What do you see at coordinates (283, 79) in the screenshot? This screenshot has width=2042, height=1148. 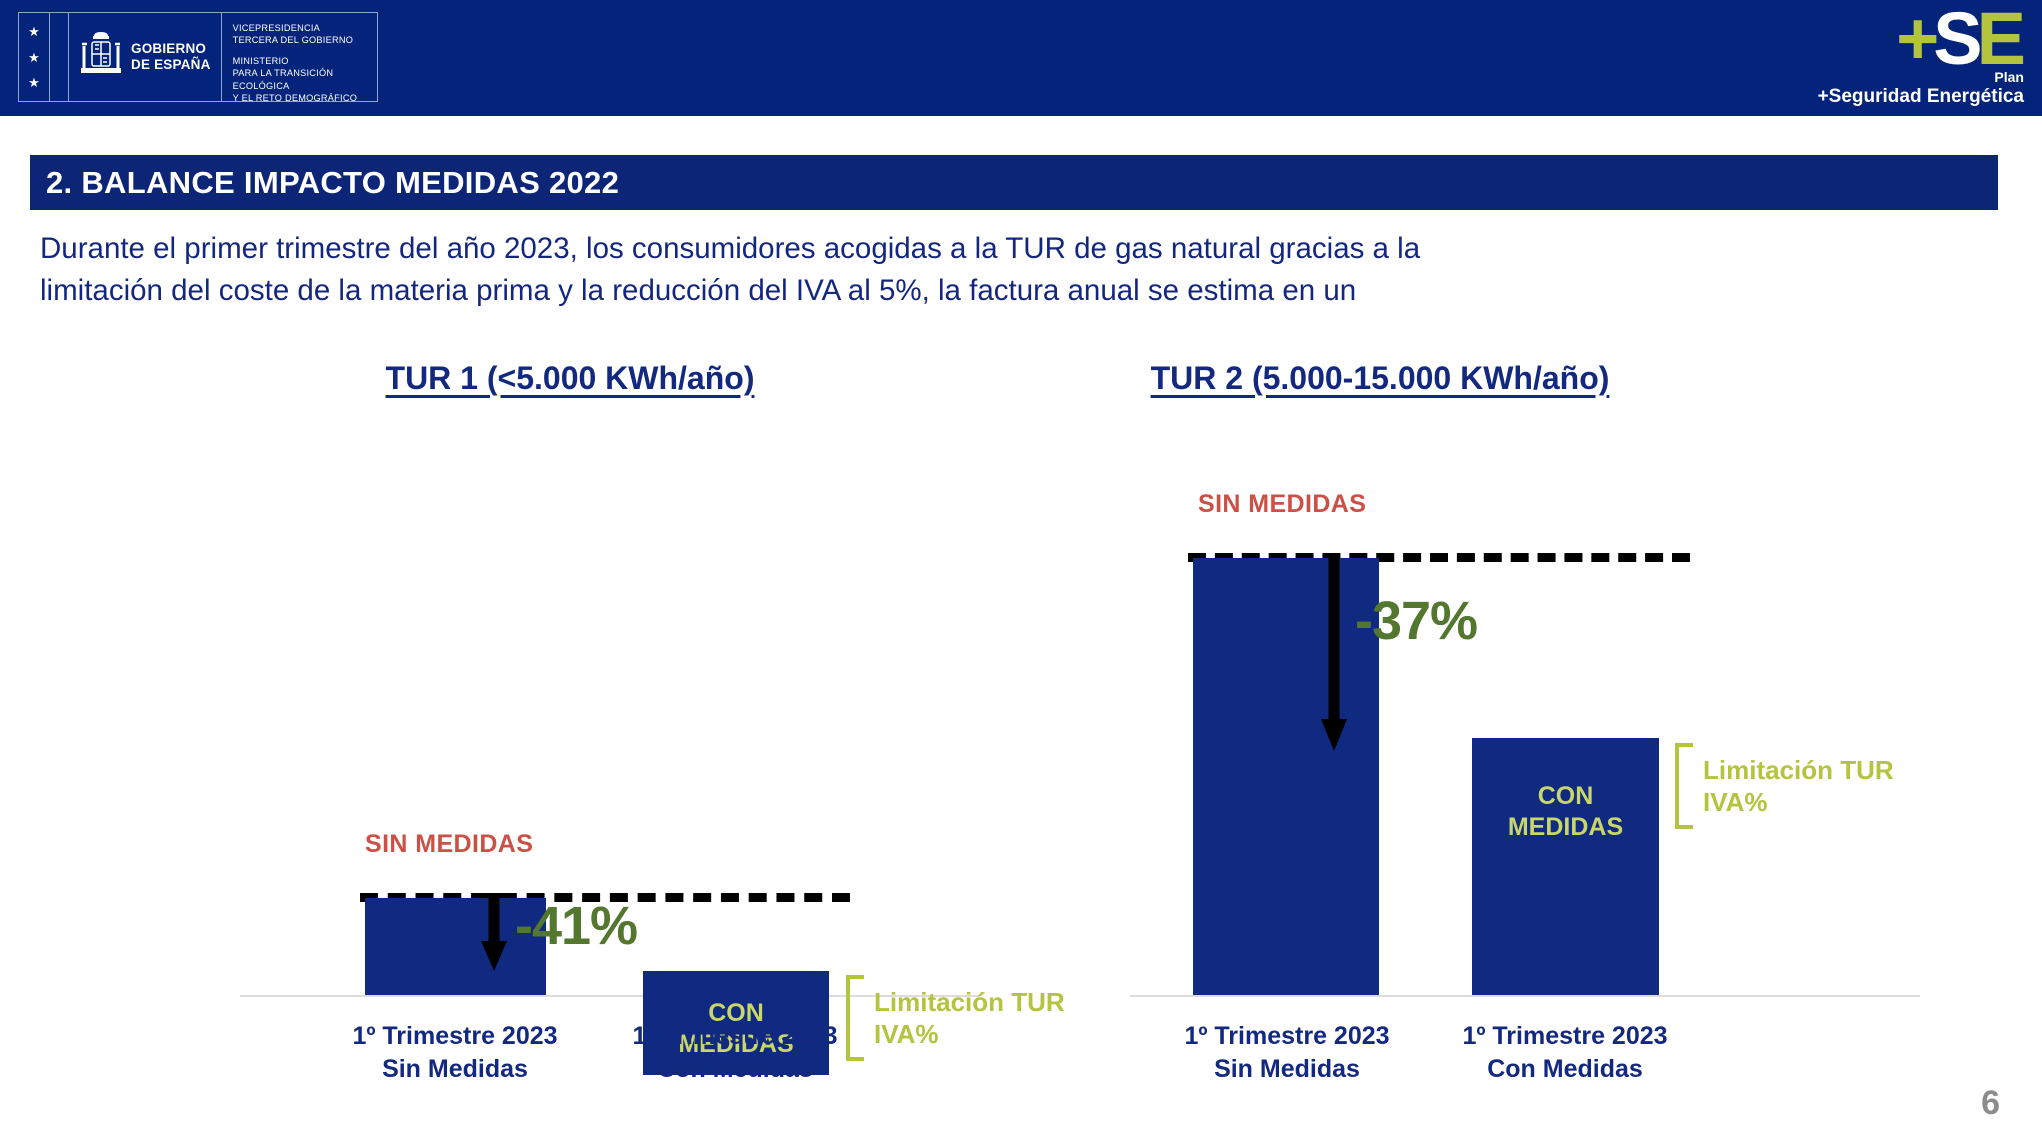 I see `ministry-line4: PARA LA TRANSICIÓN ECOLÓGICA` at bounding box center [283, 79].